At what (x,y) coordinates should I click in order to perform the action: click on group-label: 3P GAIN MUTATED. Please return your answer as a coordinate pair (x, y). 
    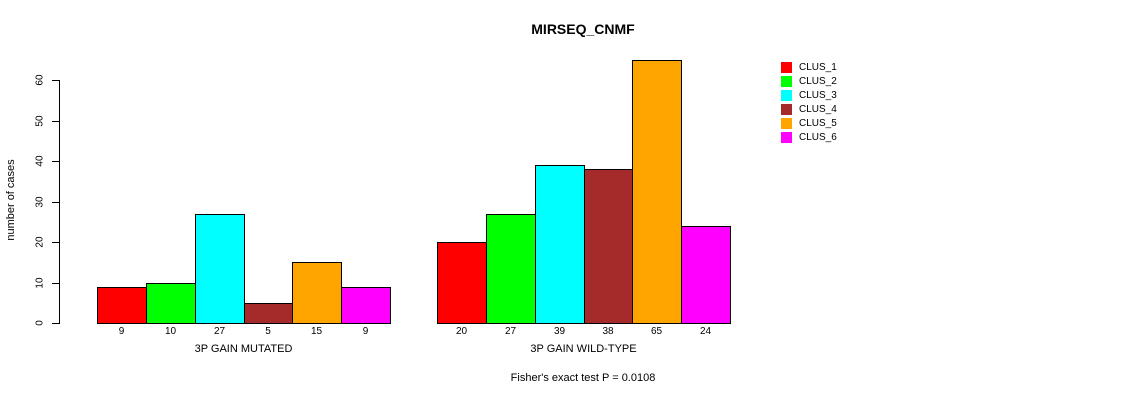
    Looking at the image, I should click on (243, 349).